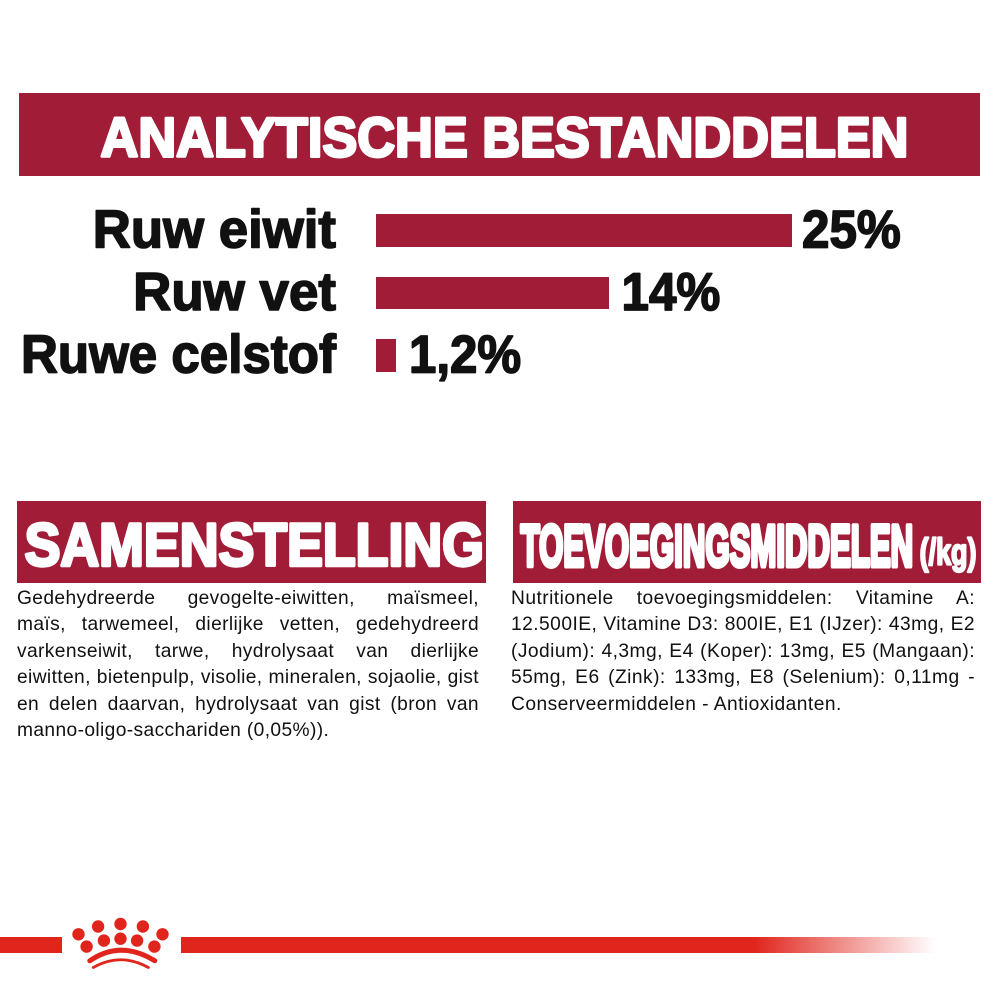  I want to click on svg-text: TOEVOEGINGSMIDDELEN, so click(717, 546).